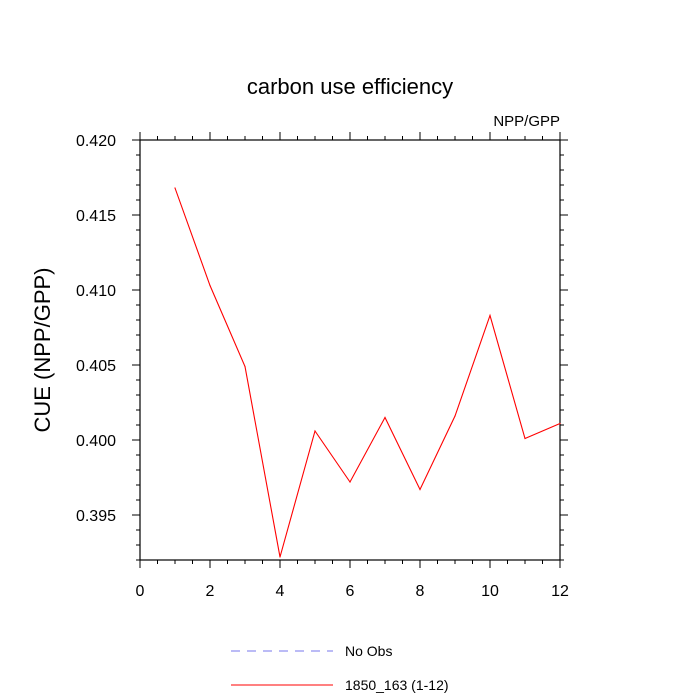 This screenshot has height=700, width=700. What do you see at coordinates (96, 441) in the screenshot?
I see `y-tick-label: 0.400` at bounding box center [96, 441].